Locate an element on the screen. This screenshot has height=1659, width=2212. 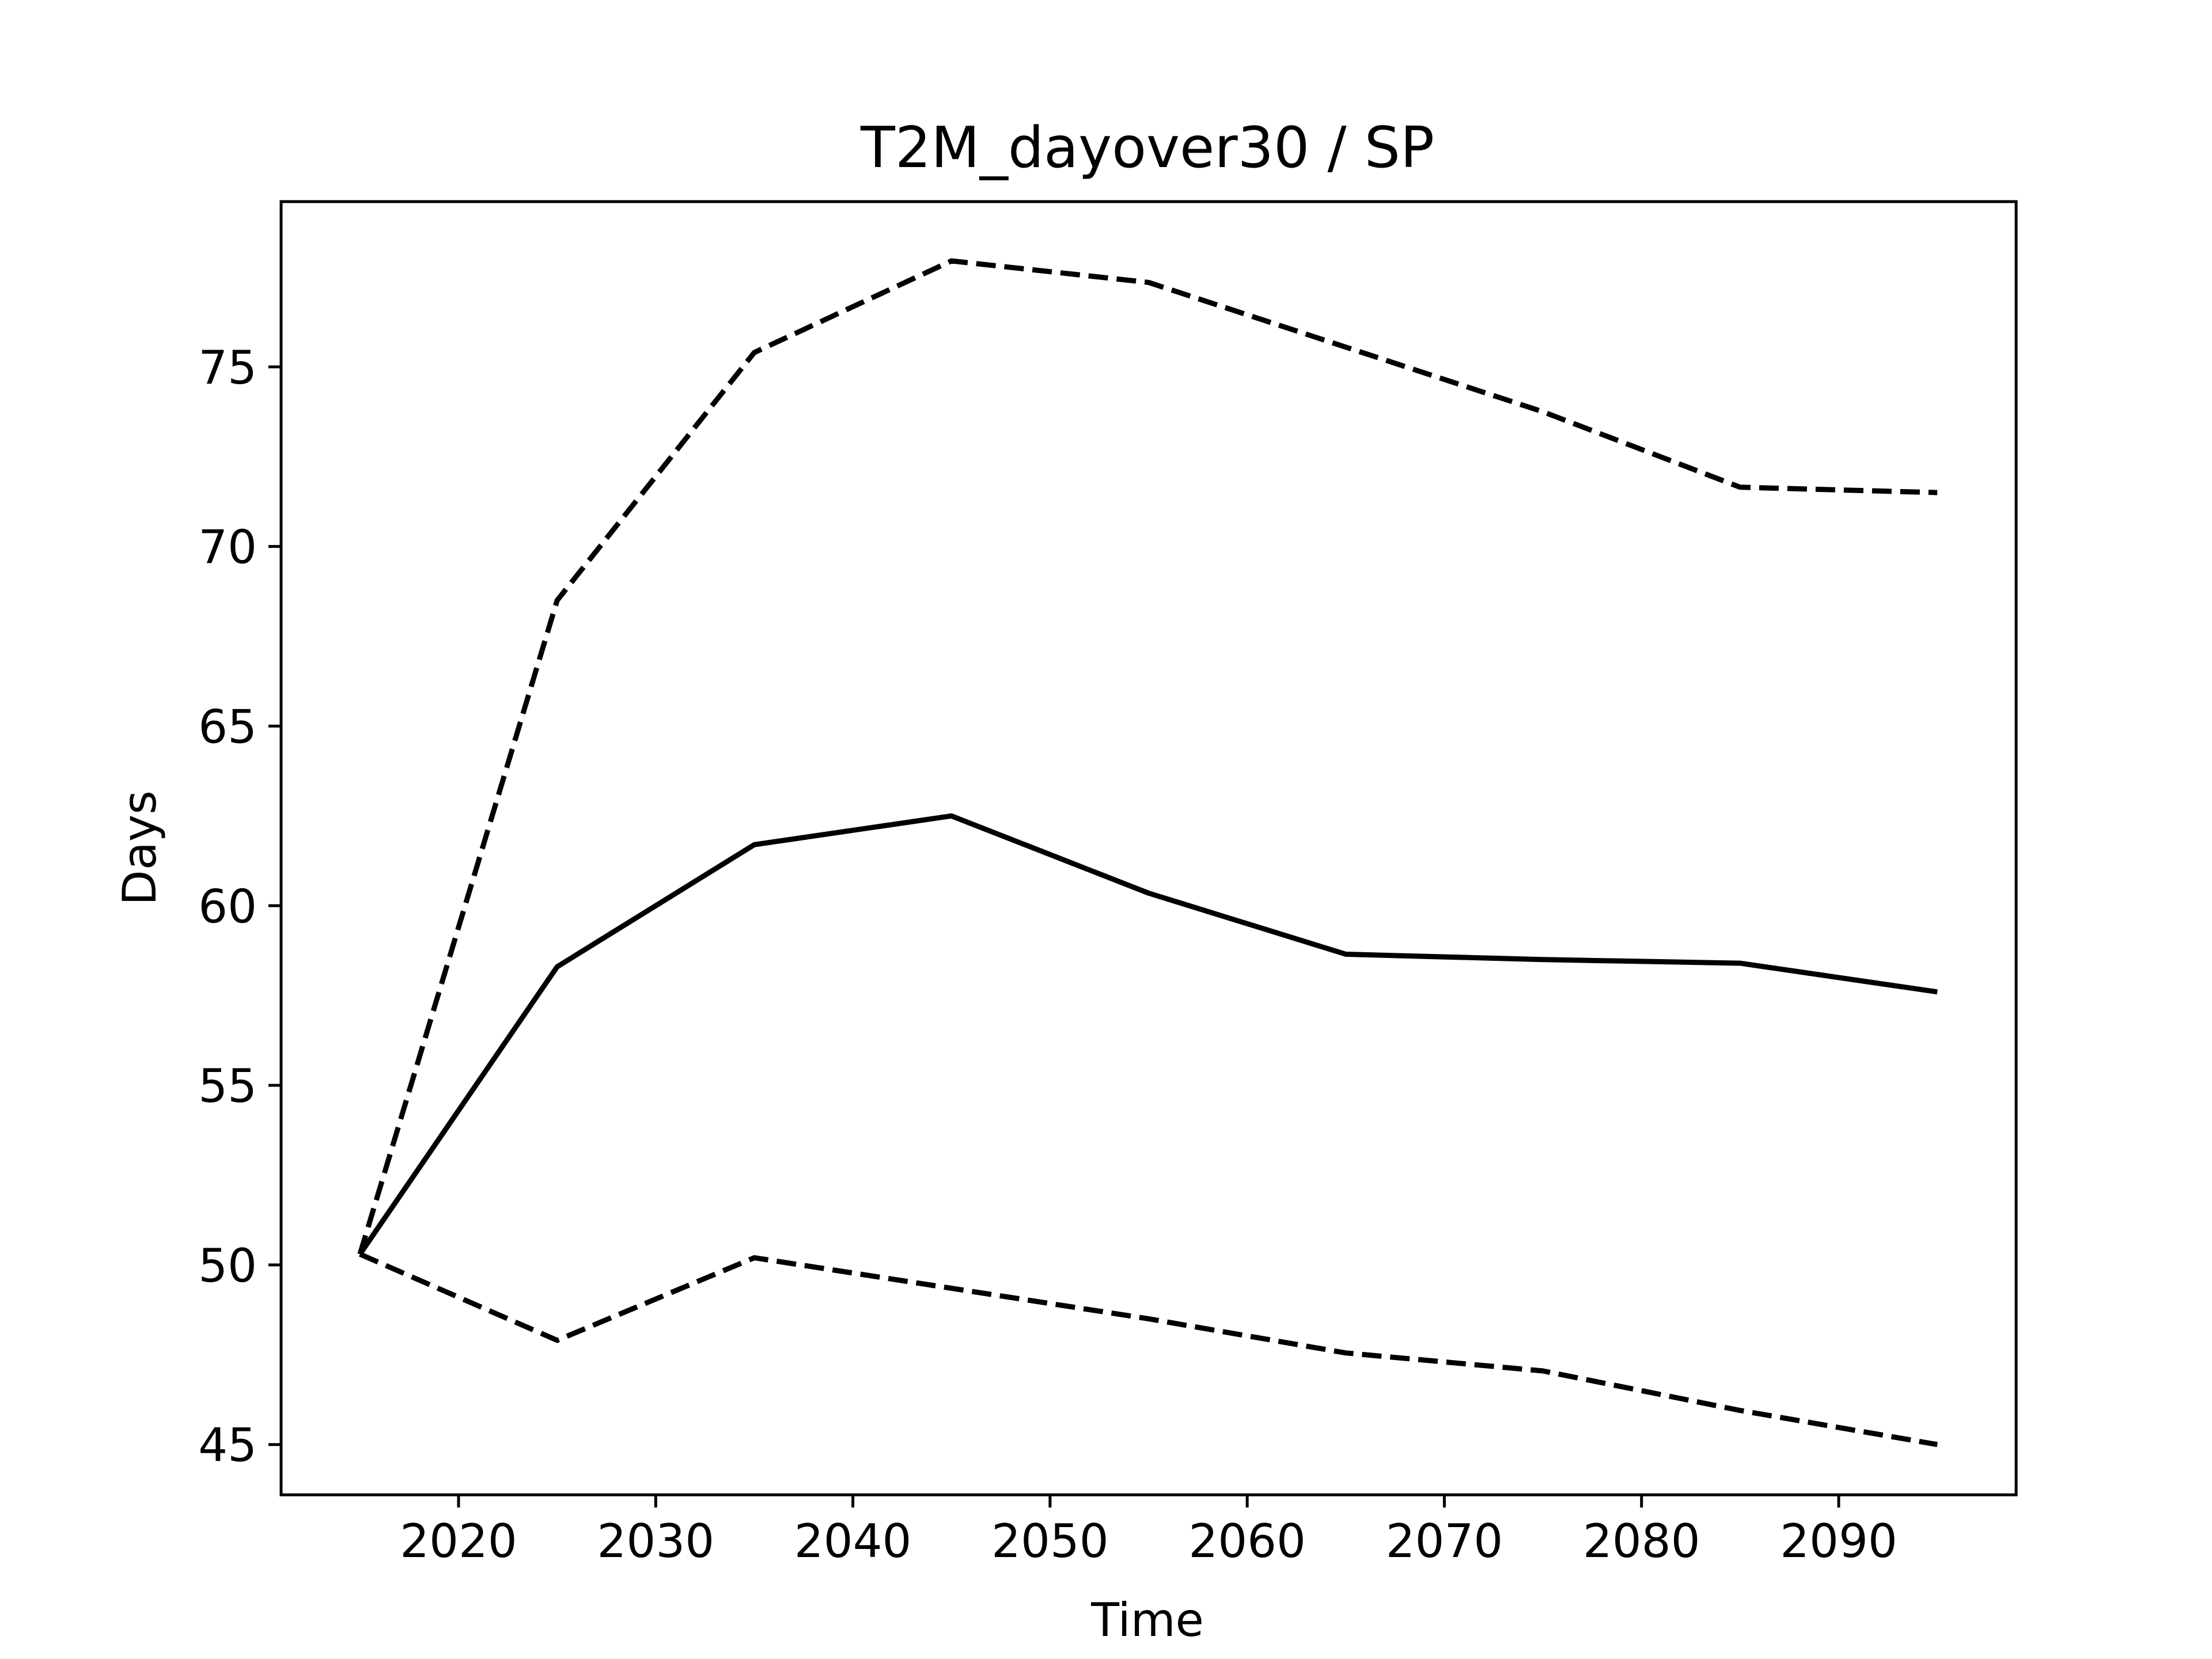
x-tick-label: 2070 is located at coordinates (1444, 1541).